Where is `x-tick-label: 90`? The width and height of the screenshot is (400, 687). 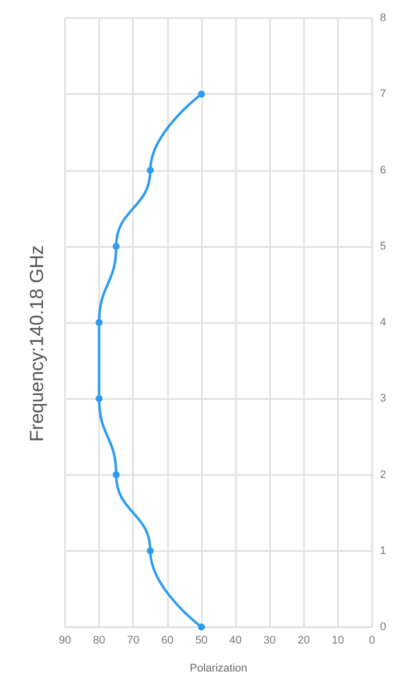 x-tick-label: 90 is located at coordinates (65, 640).